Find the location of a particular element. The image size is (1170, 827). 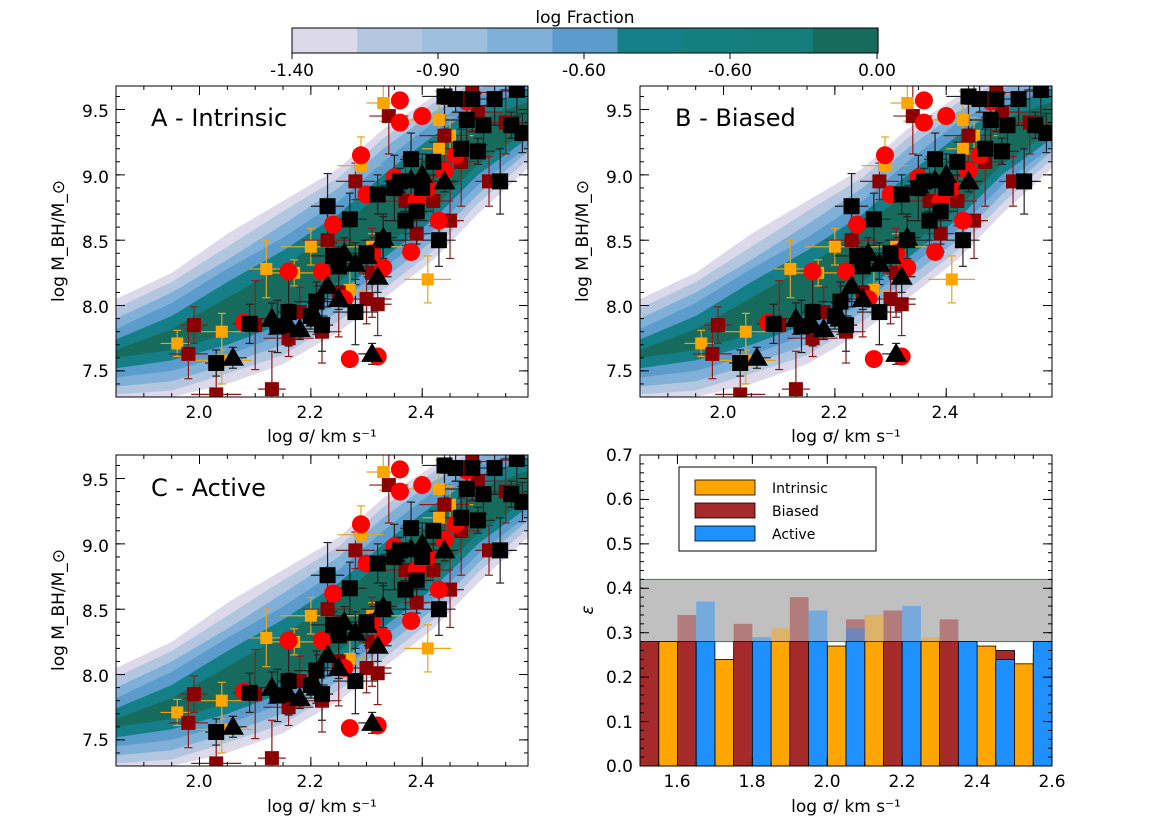

legend-label: Biased is located at coordinates (795, 512).